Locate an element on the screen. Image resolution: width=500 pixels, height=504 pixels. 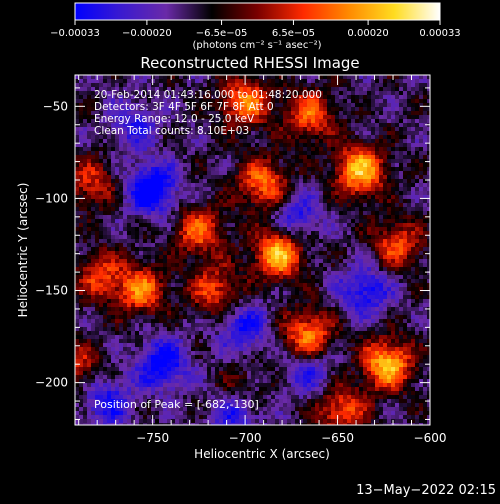
colorbar-tick-label: −6.5e−05 is located at coordinates (222, 33).